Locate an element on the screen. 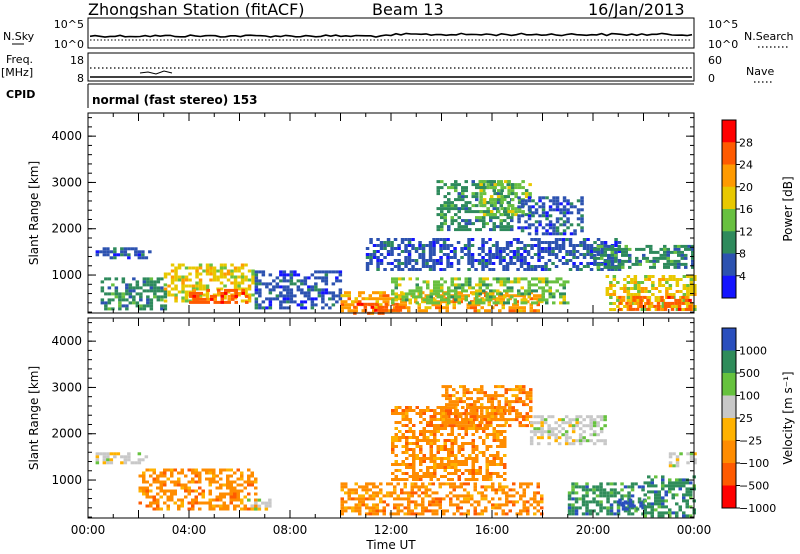  colorbar-tick-label: 20 is located at coordinates (746, 187).